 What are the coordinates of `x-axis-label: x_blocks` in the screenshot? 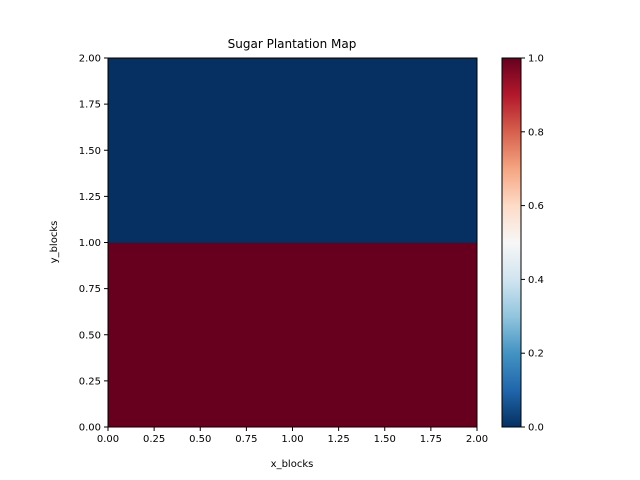 It's located at (292, 464).